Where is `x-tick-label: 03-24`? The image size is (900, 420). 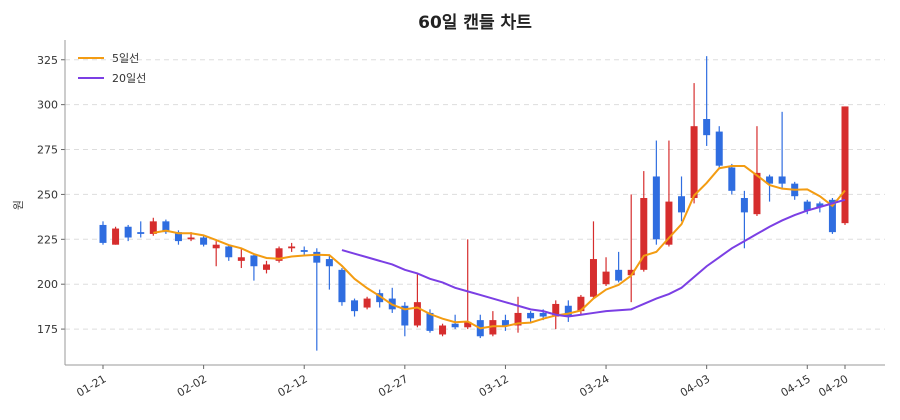
x-tick-label: 03-24 is located at coordinates (594, 385).